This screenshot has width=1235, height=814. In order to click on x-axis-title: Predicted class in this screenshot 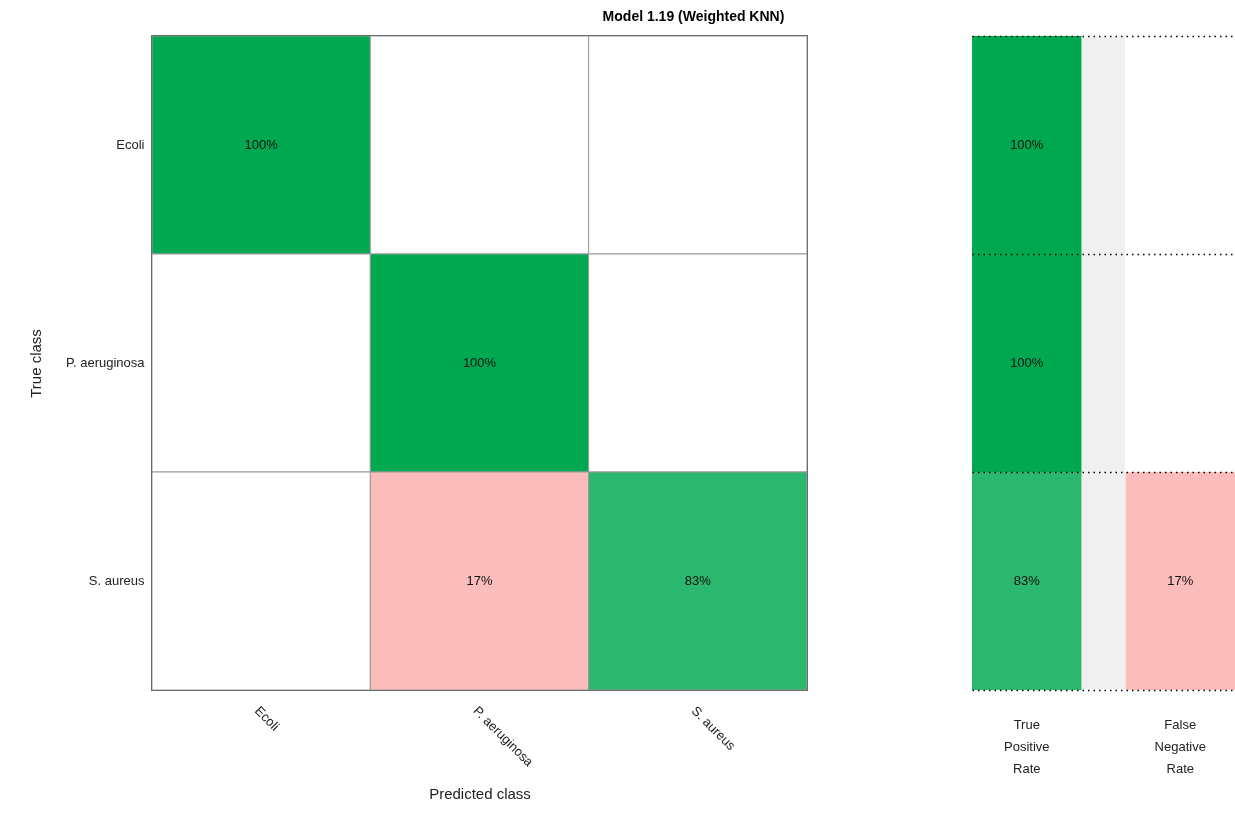, I will do `click(480, 794)`.